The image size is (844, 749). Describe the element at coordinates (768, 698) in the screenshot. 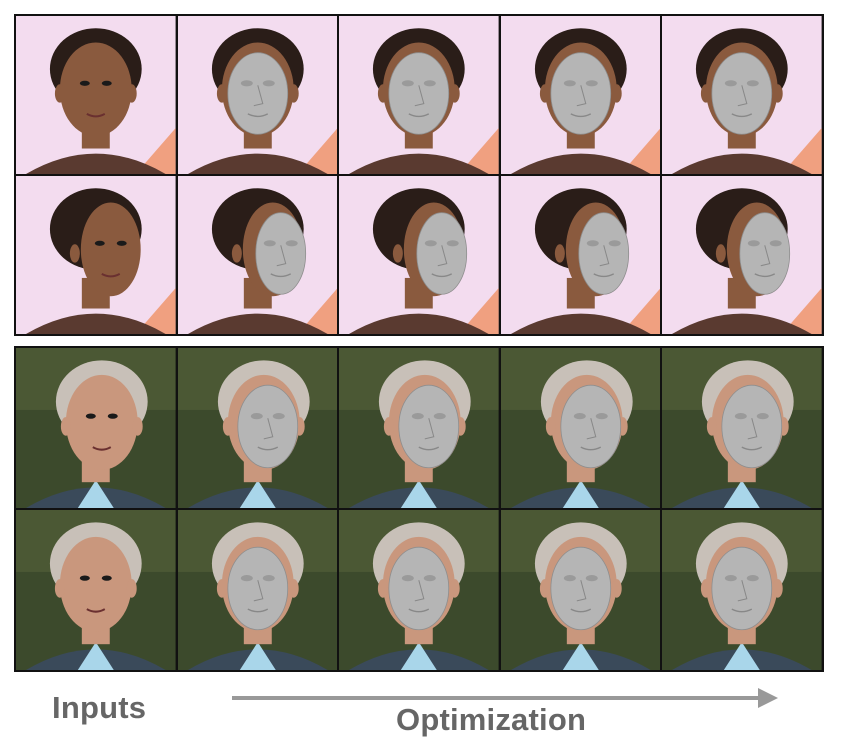

I see `arrow-head-icon` at that location.